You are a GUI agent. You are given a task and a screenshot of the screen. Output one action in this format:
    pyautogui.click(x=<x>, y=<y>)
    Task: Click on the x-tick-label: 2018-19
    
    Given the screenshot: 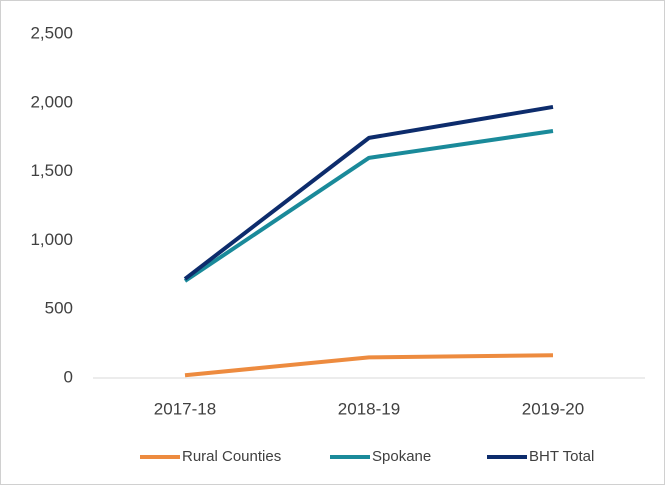 What is the action you would take?
    pyautogui.click(x=369, y=408)
    